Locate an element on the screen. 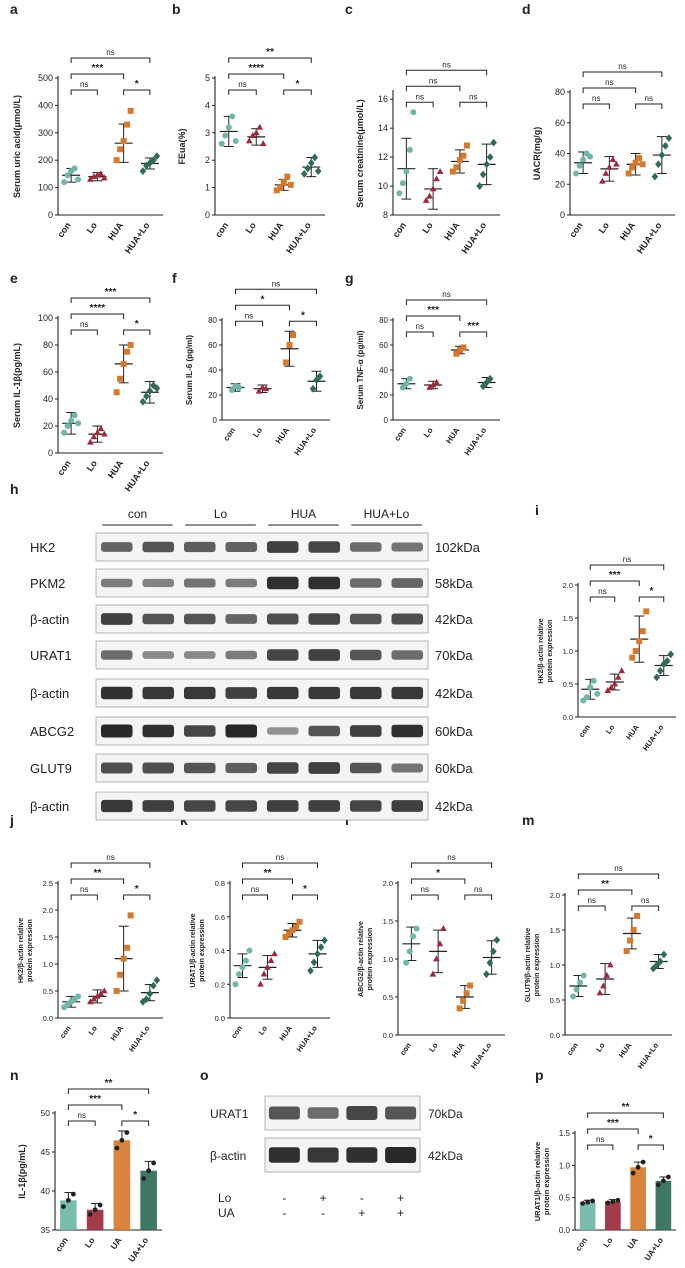 This screenshot has height=1268, width=685. panel-p-sig-label: * is located at coordinates (651, 1139).